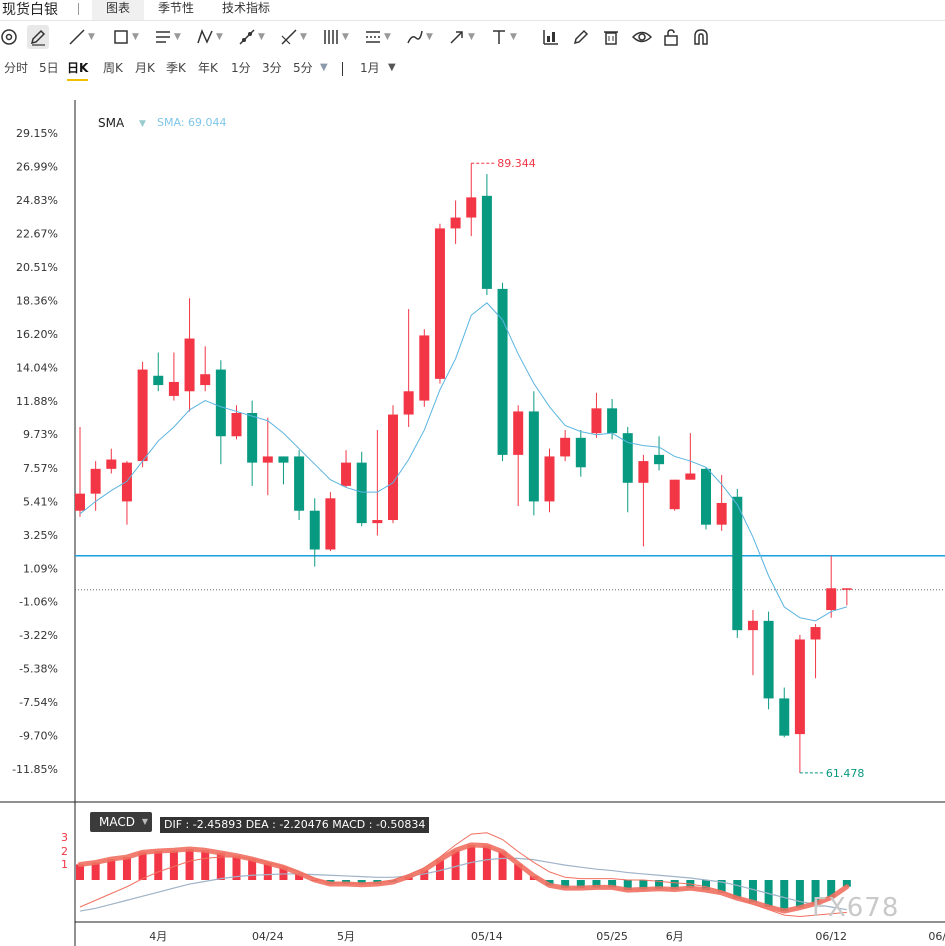 The image size is (945, 946). I want to click on pencil-icon, so click(38, 37).